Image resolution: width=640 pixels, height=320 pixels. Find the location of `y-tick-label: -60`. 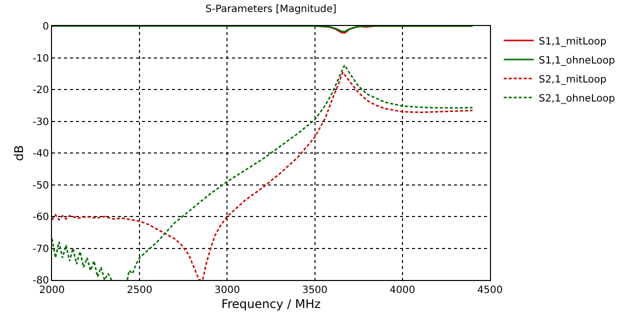

y-tick-label: -60 is located at coordinates (40, 217).